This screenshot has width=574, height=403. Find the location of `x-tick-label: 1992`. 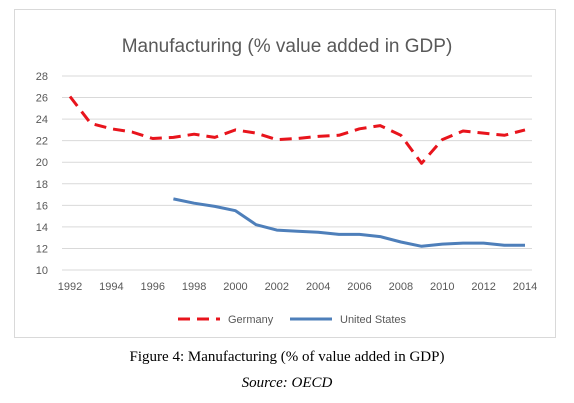

x-tick-label: 1992 is located at coordinates (70, 287).